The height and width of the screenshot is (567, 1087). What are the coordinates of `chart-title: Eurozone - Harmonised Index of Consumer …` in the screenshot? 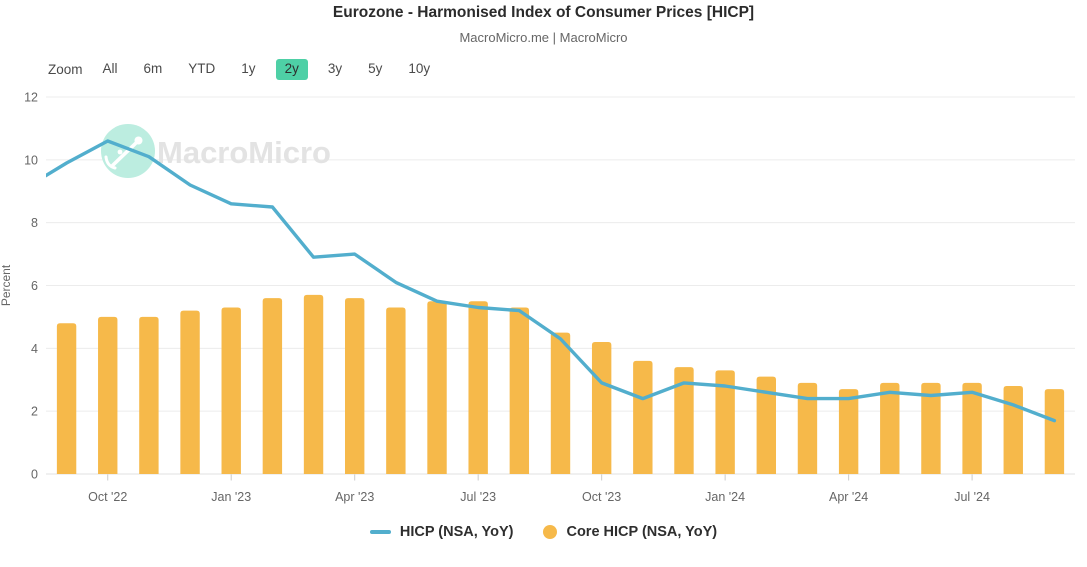 It's located at (543, 12).